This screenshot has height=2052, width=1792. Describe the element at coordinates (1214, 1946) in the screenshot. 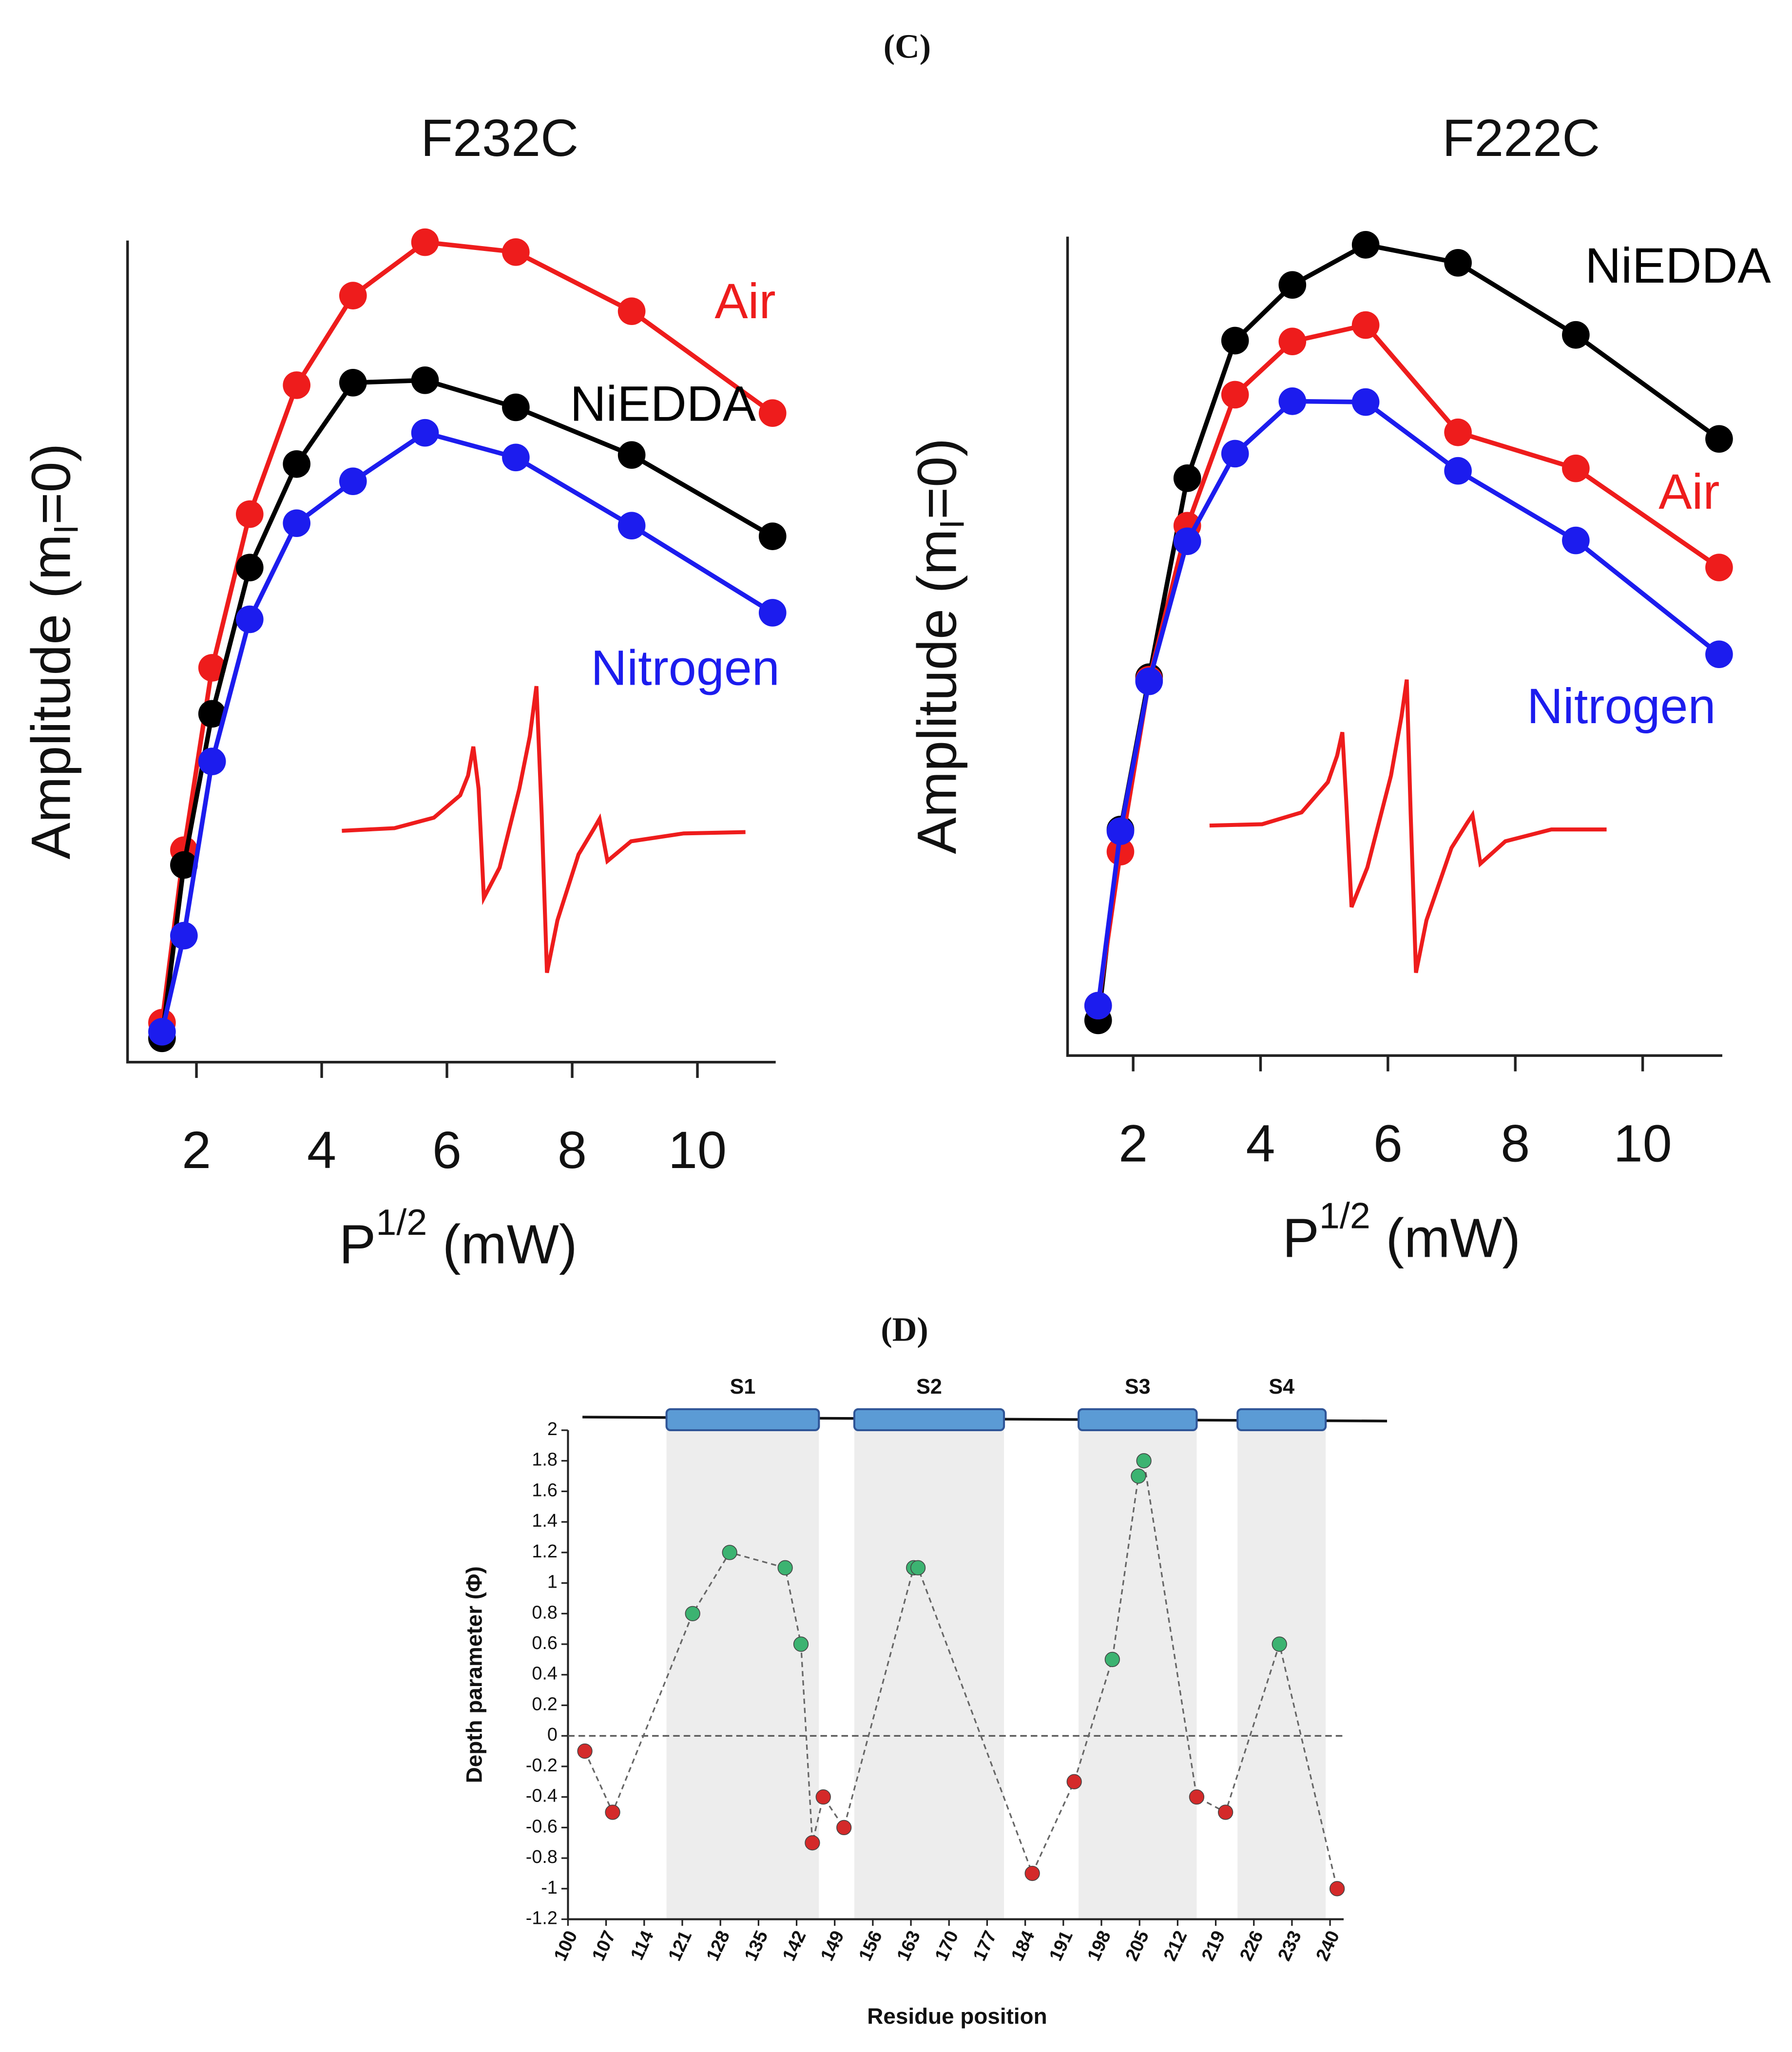

I see `x-tick-label: 219` at that location.